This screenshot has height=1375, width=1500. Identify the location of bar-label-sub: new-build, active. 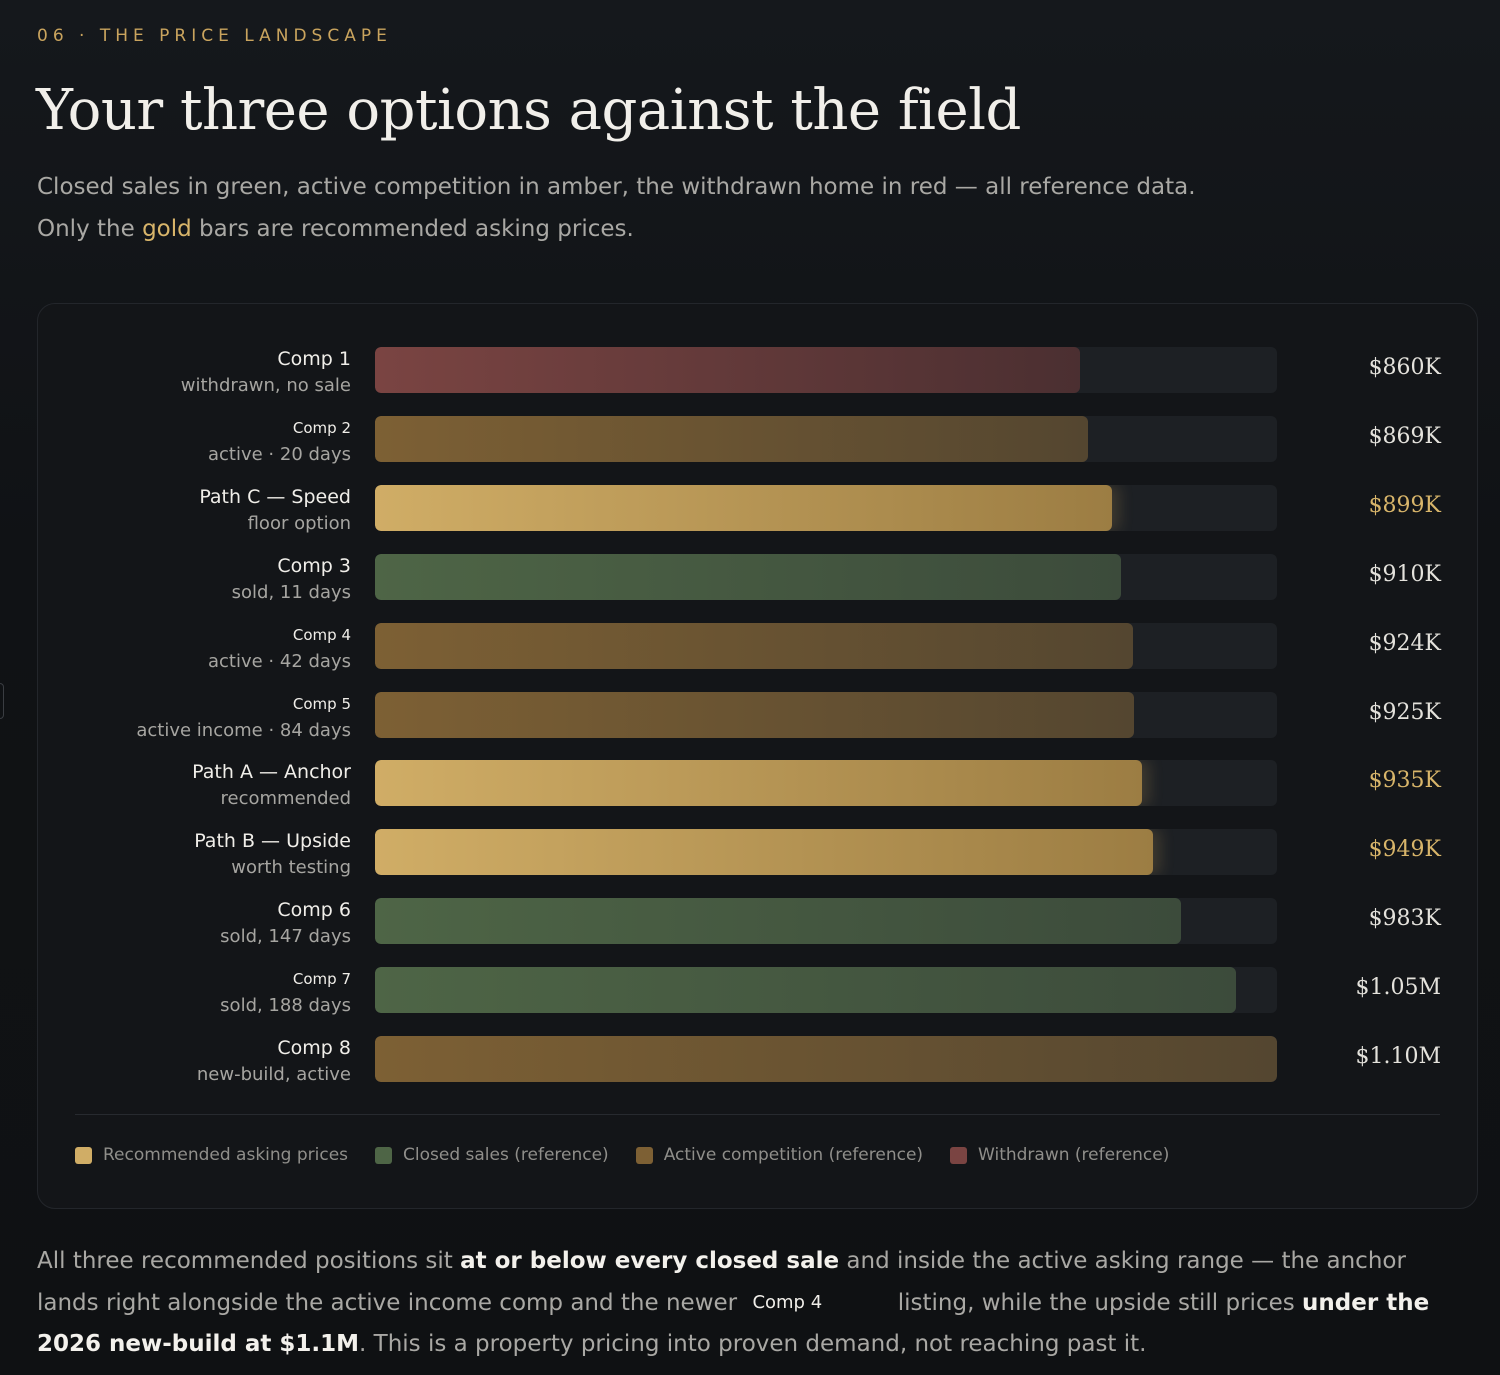
(273, 1074).